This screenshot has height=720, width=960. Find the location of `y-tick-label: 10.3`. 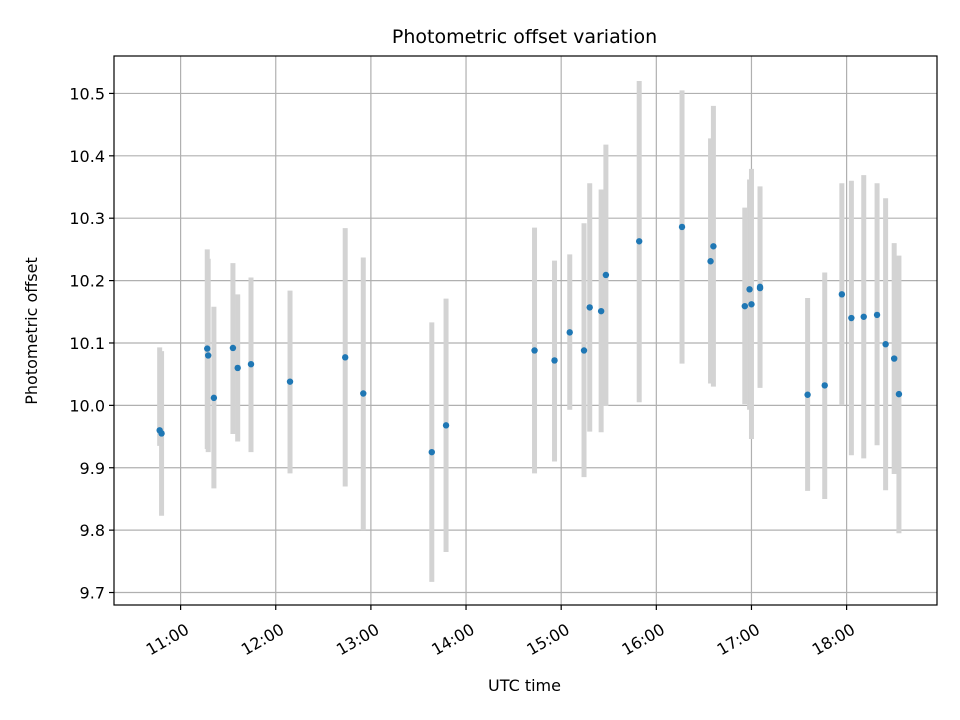

y-tick-label: 10.3 is located at coordinates (87, 218).